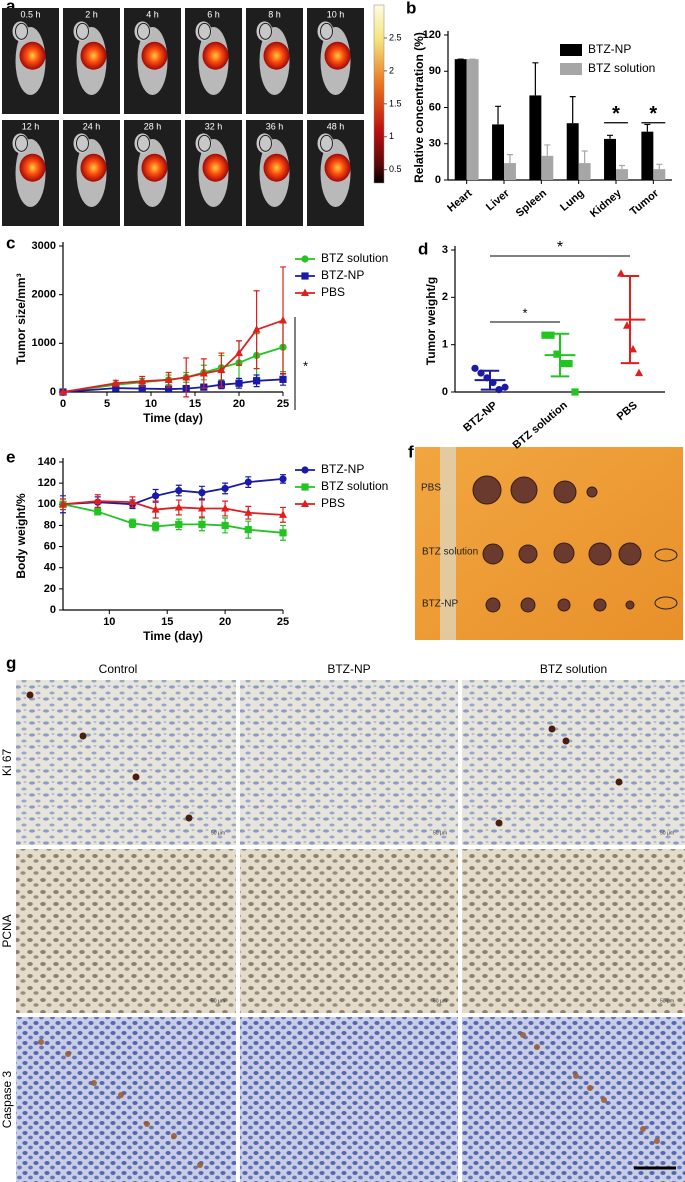  Describe the element at coordinates (63, 404) in the screenshot. I see `x-tick-label: 0` at that location.